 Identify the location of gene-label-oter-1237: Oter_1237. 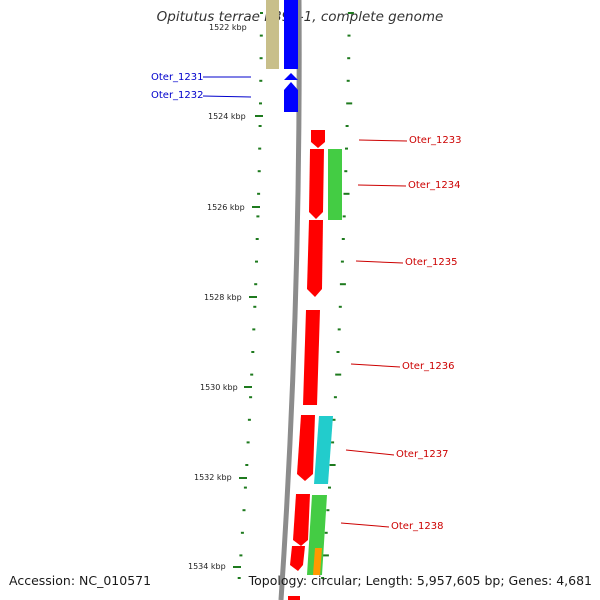
(422, 454).